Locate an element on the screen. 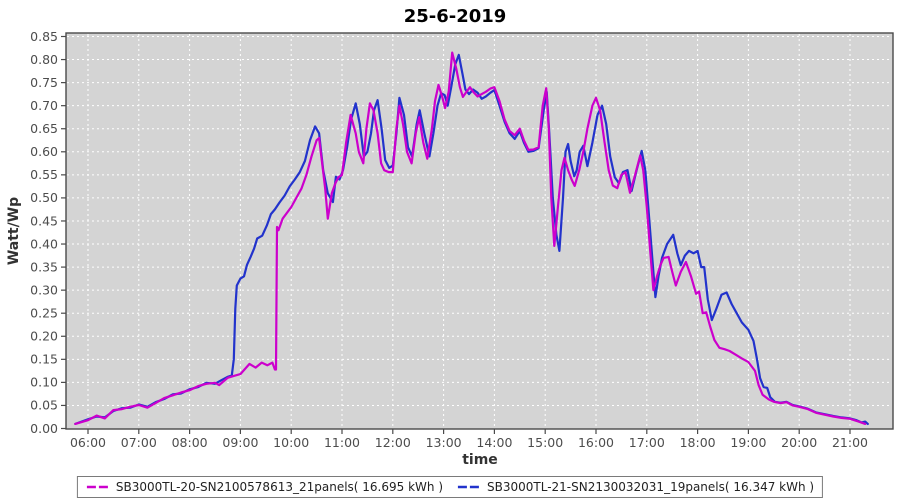 Image resolution: width=900 pixels, height=500 pixels. y-tick-label: 0.25 is located at coordinates (44, 313).